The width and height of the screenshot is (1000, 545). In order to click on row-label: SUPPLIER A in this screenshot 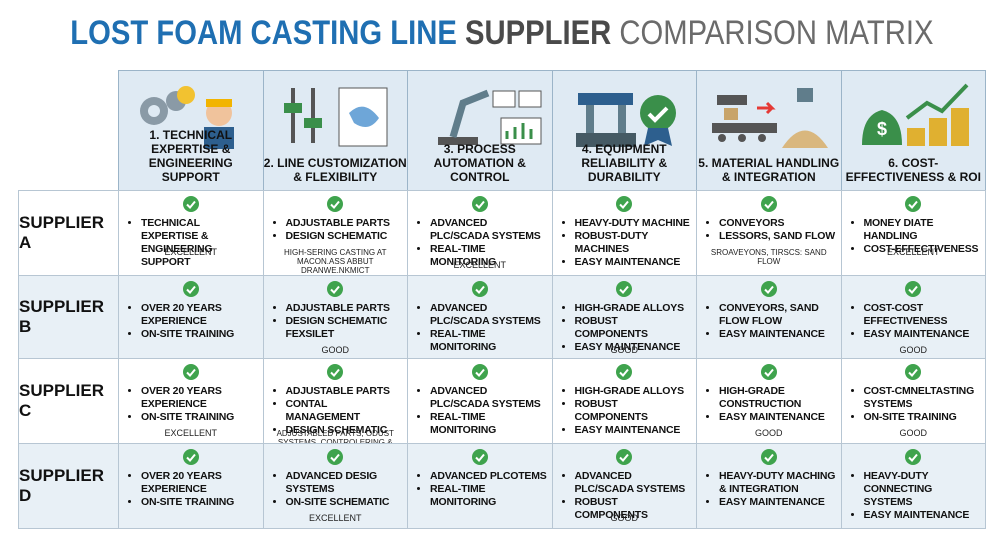, I will do `click(68, 233)`.